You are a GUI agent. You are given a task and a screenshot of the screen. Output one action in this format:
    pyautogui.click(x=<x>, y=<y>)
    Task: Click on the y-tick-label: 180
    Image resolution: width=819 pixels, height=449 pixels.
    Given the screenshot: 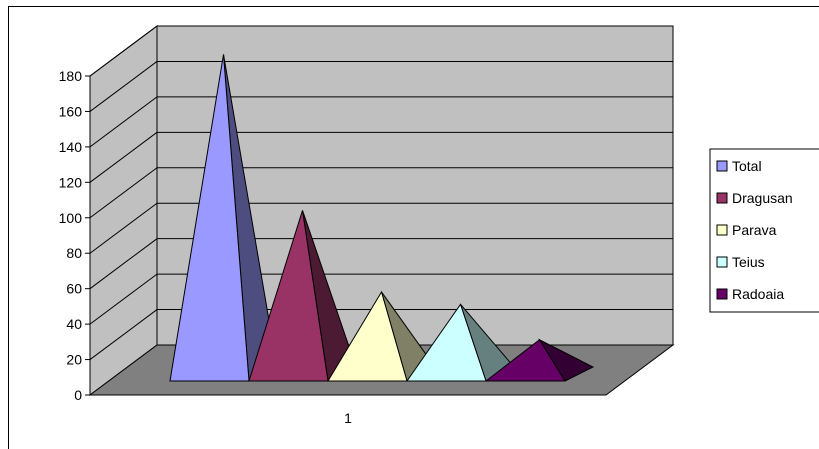 What is the action you would take?
    pyautogui.click(x=71, y=76)
    